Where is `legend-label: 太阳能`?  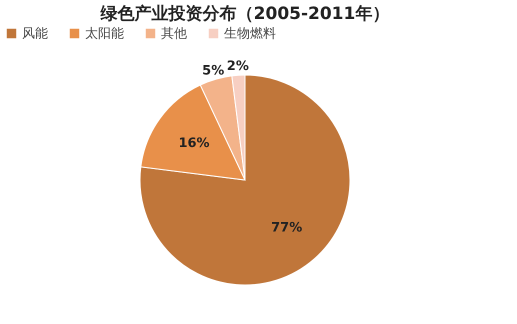 legend-label: 太阳能 is located at coordinates (104, 34).